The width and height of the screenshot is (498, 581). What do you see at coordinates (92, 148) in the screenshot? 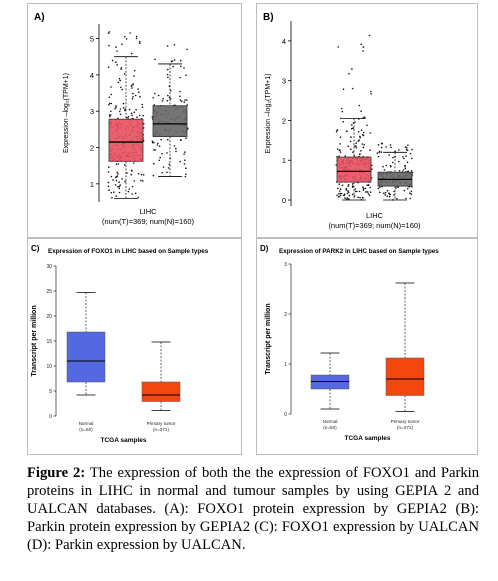
I see `y-tick-label: 2` at bounding box center [92, 148].